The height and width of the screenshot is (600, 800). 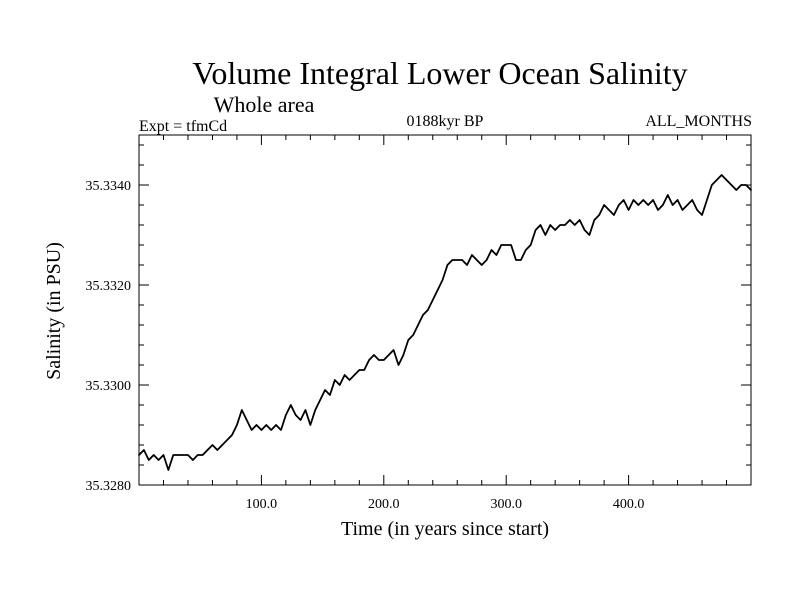 What do you see at coordinates (264, 104) in the screenshot?
I see `chart-subtitle: Whole area` at bounding box center [264, 104].